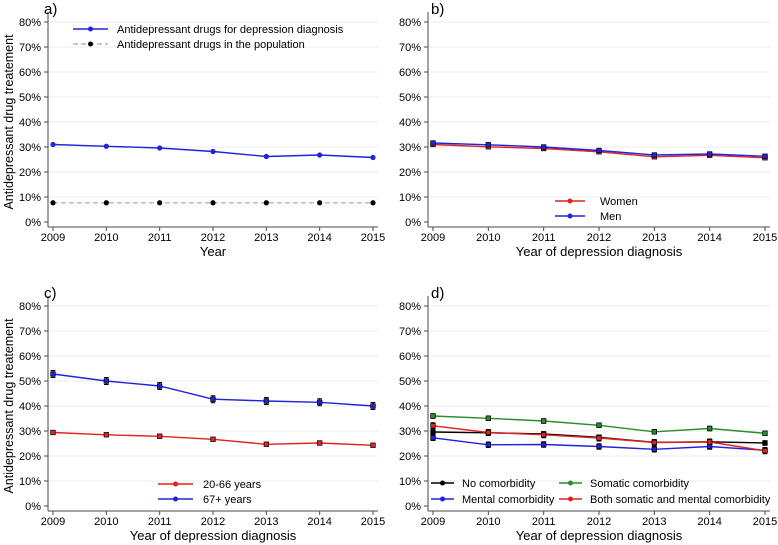 The width and height of the screenshot is (778, 545). What do you see at coordinates (410, 73) in the screenshot?
I see `y-tick-label: 60%` at bounding box center [410, 73].